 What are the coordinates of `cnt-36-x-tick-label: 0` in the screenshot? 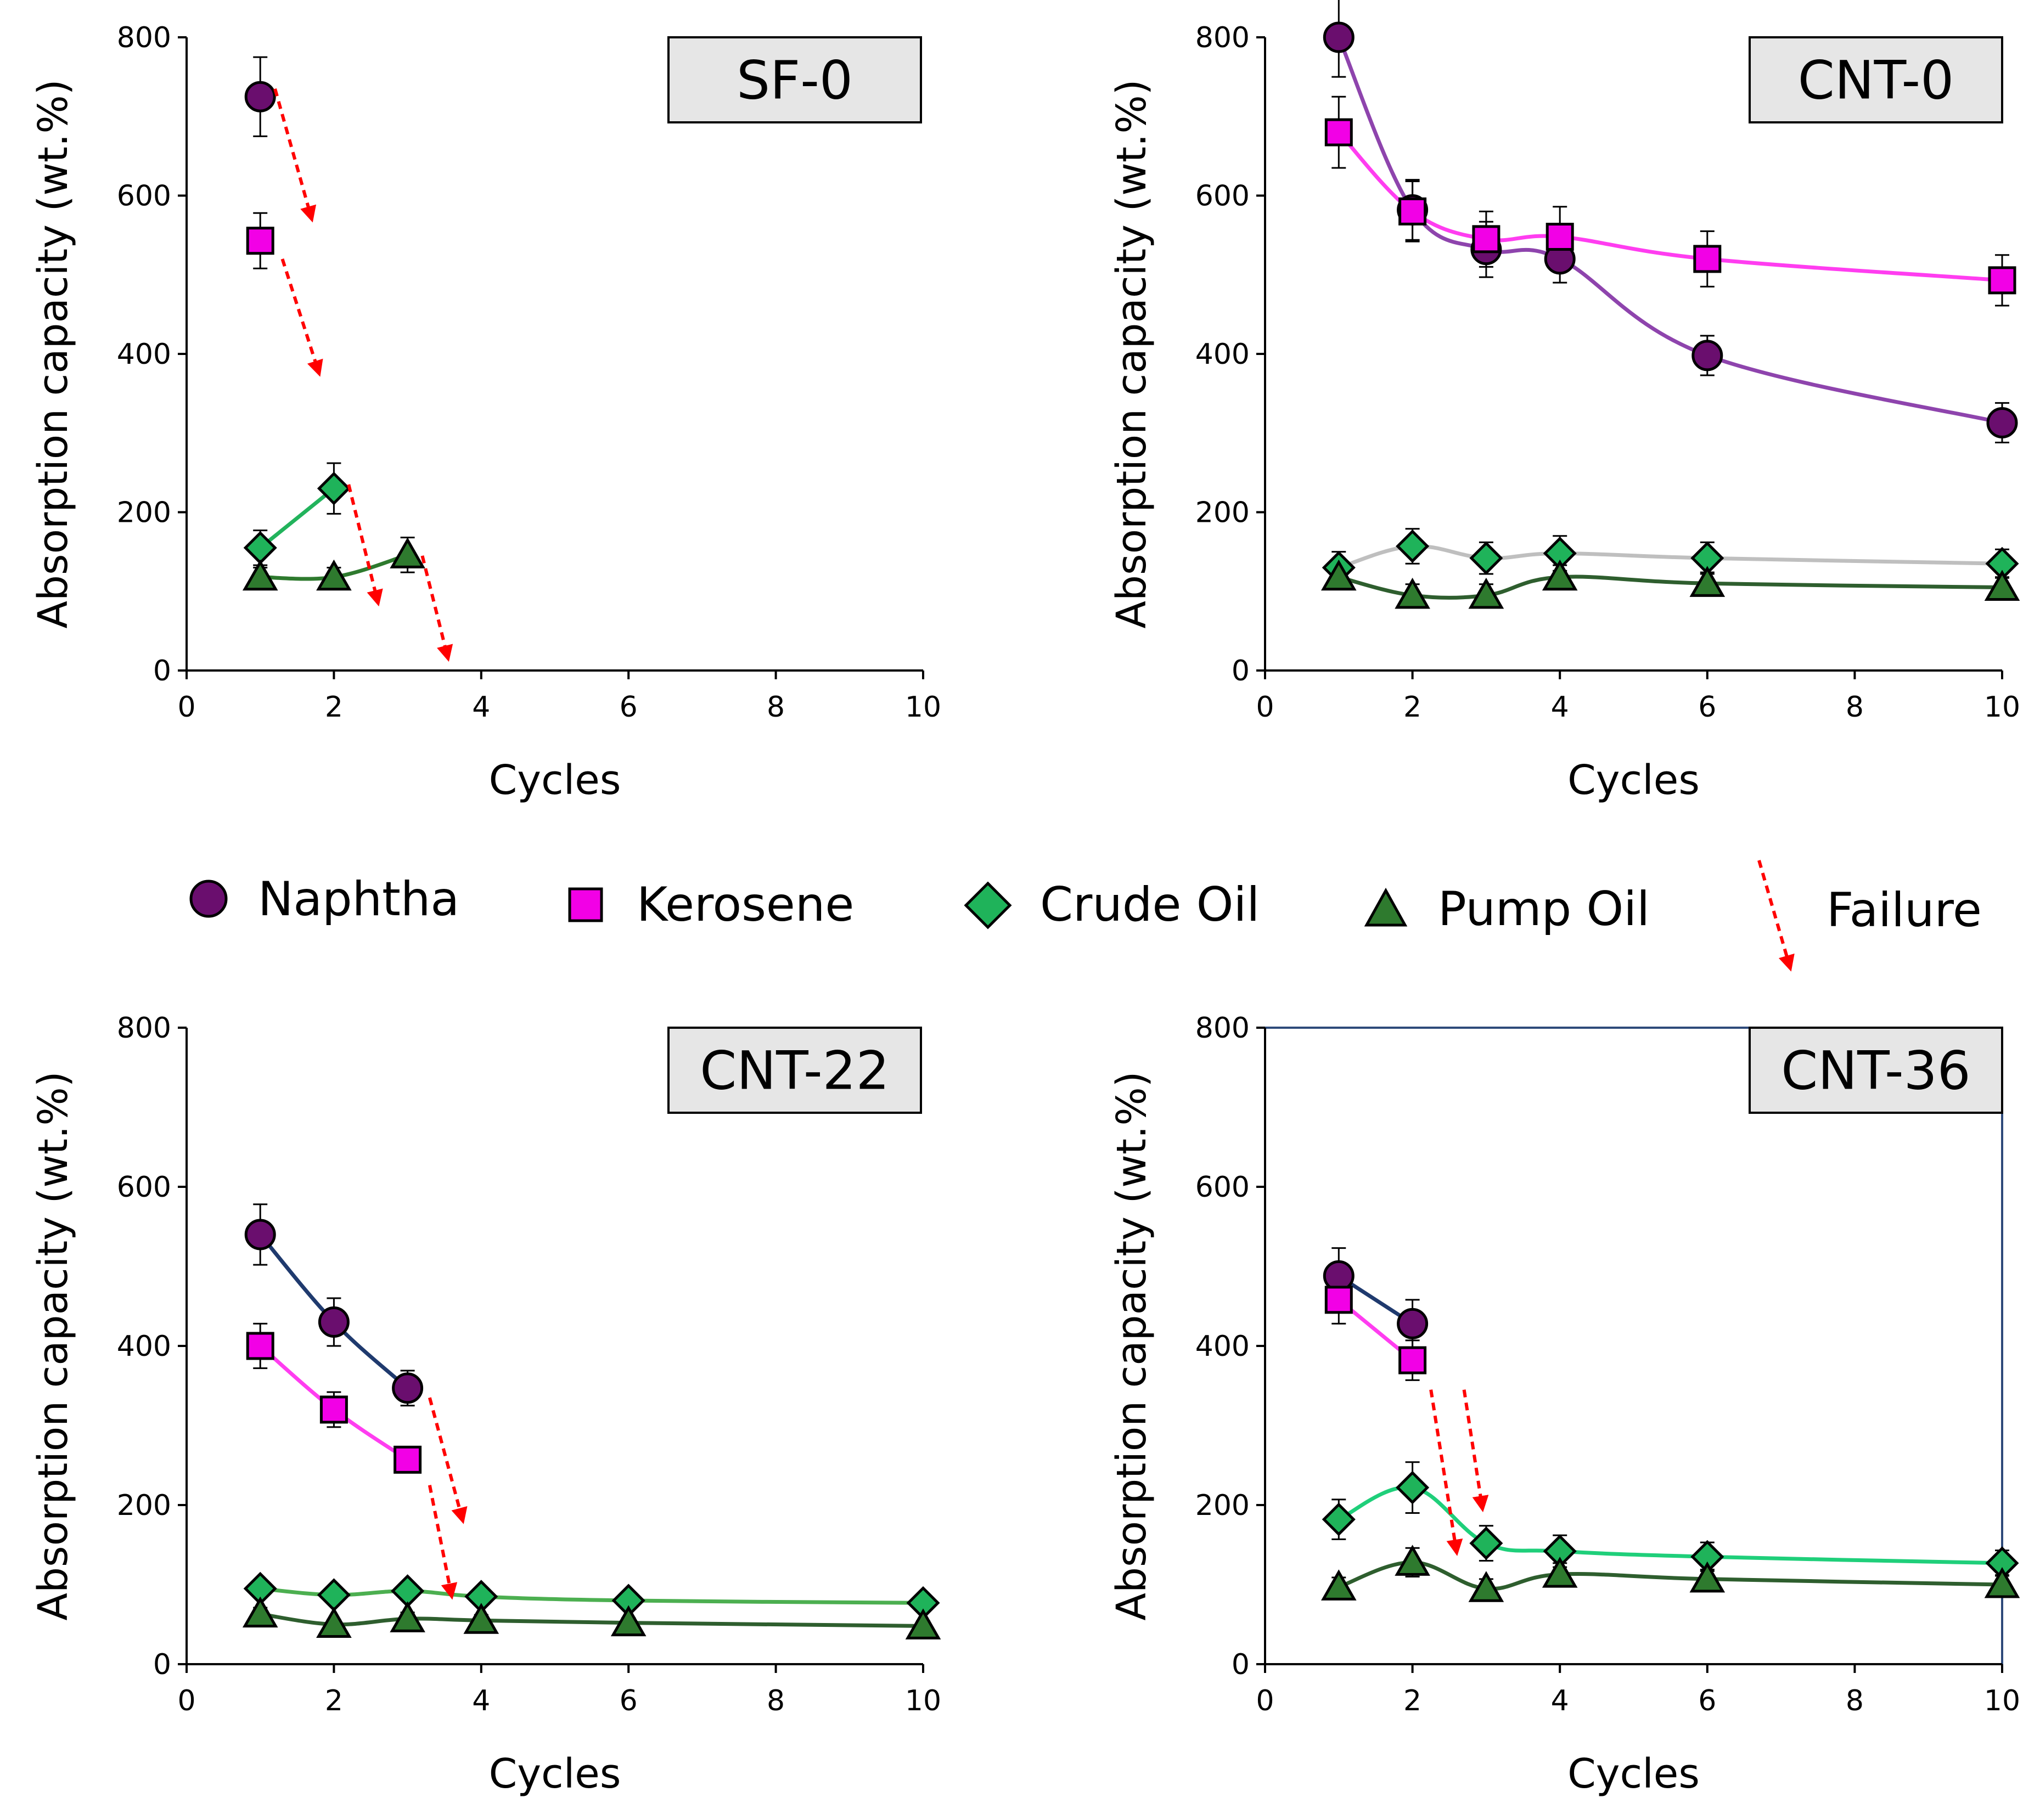 It's located at (1265, 1700).